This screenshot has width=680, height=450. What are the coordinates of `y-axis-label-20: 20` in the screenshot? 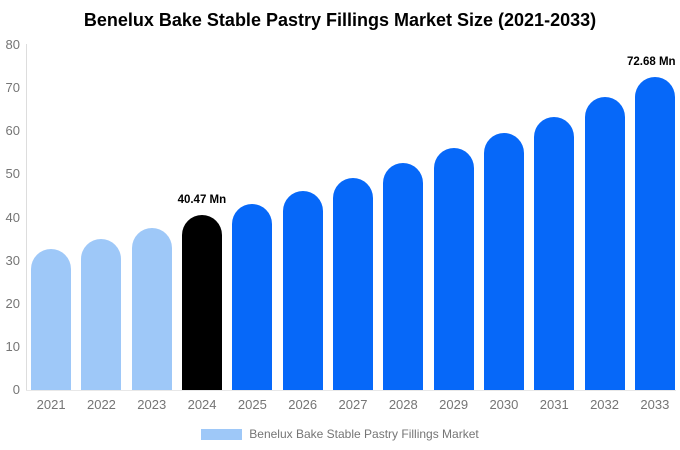 It's located at (12, 303).